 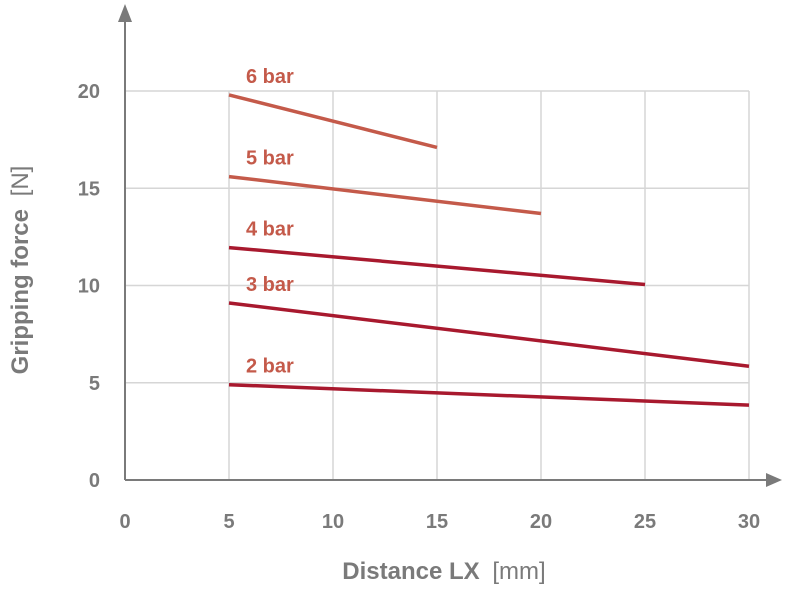 I want to click on y-tick-label: 20, so click(x=89, y=92).